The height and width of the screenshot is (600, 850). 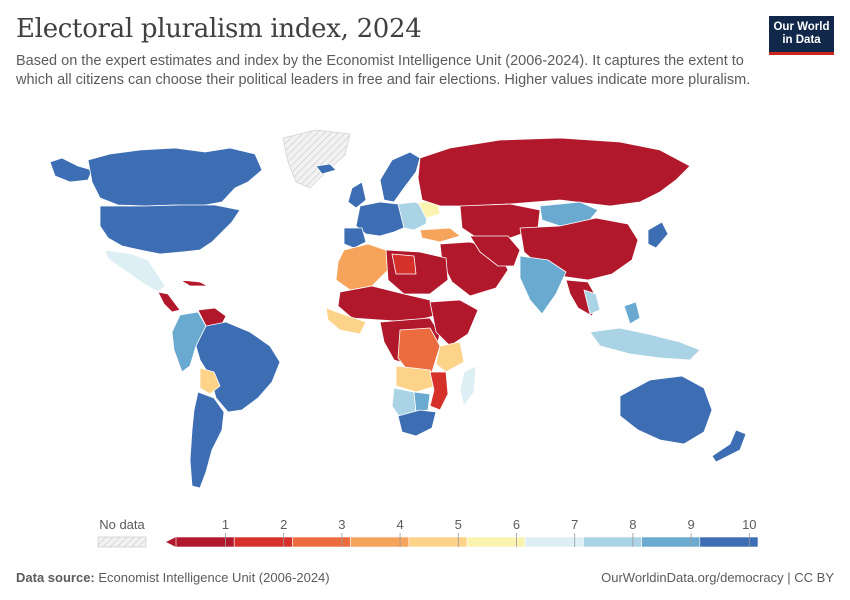 What do you see at coordinates (283, 524) in the screenshot?
I see `legend-tick-label: 2` at bounding box center [283, 524].